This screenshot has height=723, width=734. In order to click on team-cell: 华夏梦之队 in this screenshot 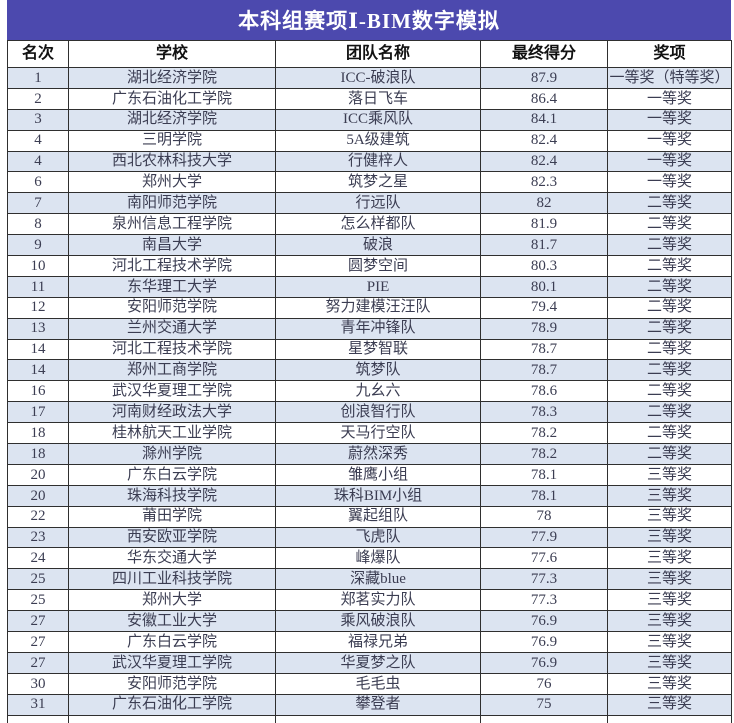, I will do `click(378, 662)`.